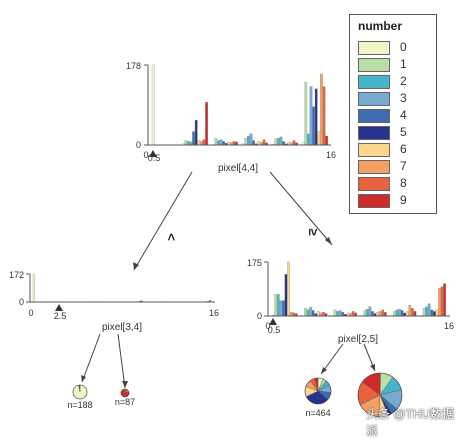  I want to click on edge-label-greater-equal: ≥, so click(313, 231).